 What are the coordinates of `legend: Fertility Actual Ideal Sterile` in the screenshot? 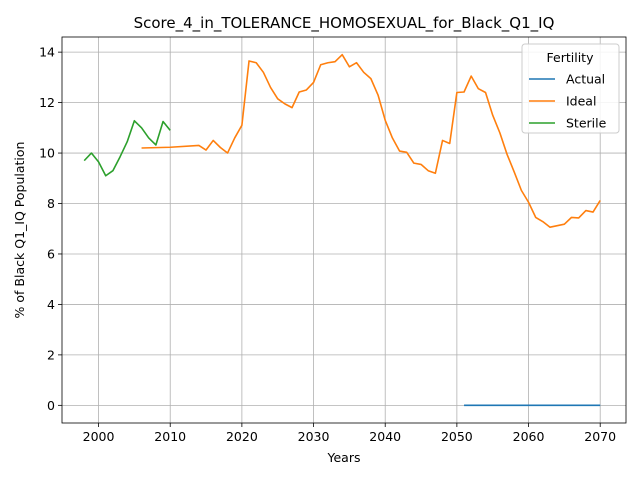 It's located at (570, 88).